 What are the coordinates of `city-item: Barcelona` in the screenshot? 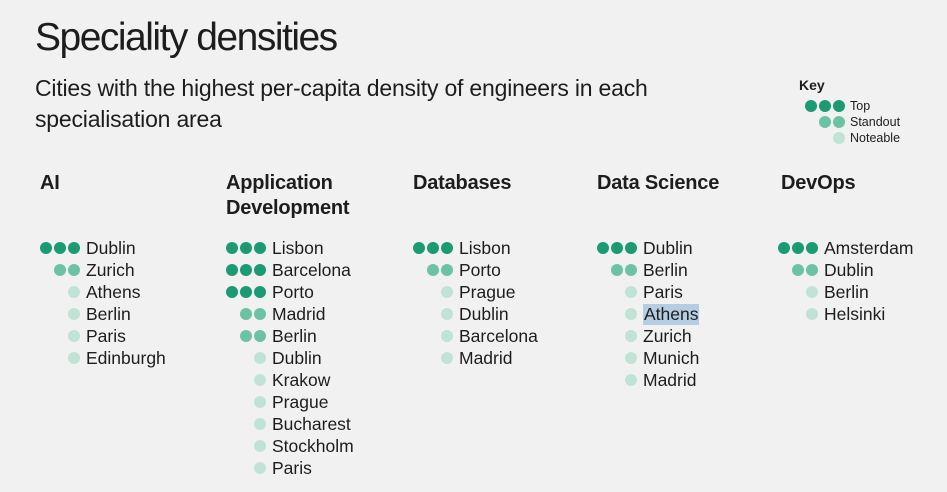 It's located at (489, 336).